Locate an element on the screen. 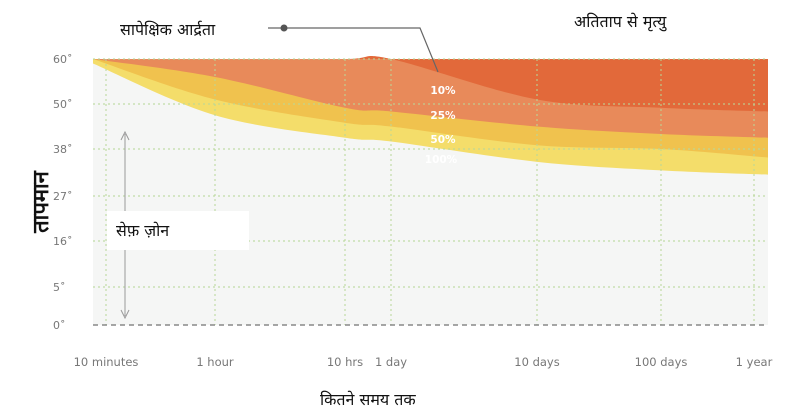 This screenshot has width=785, height=414. leader-dot is located at coordinates (284, 28).